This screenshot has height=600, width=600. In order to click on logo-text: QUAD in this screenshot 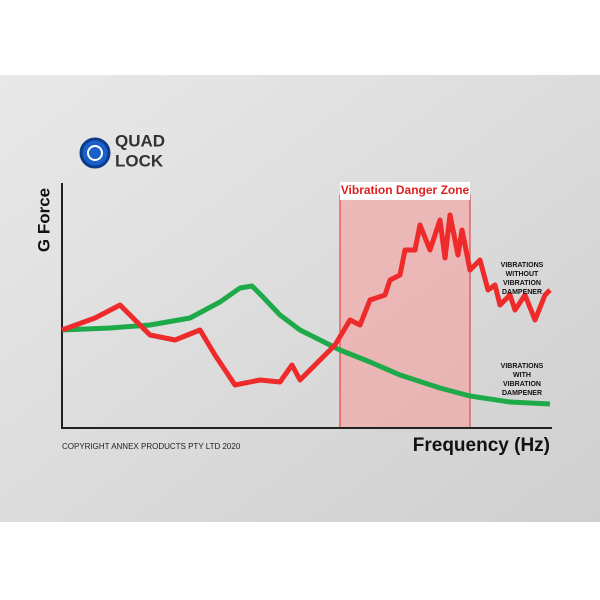, I will do `click(140, 140)`.